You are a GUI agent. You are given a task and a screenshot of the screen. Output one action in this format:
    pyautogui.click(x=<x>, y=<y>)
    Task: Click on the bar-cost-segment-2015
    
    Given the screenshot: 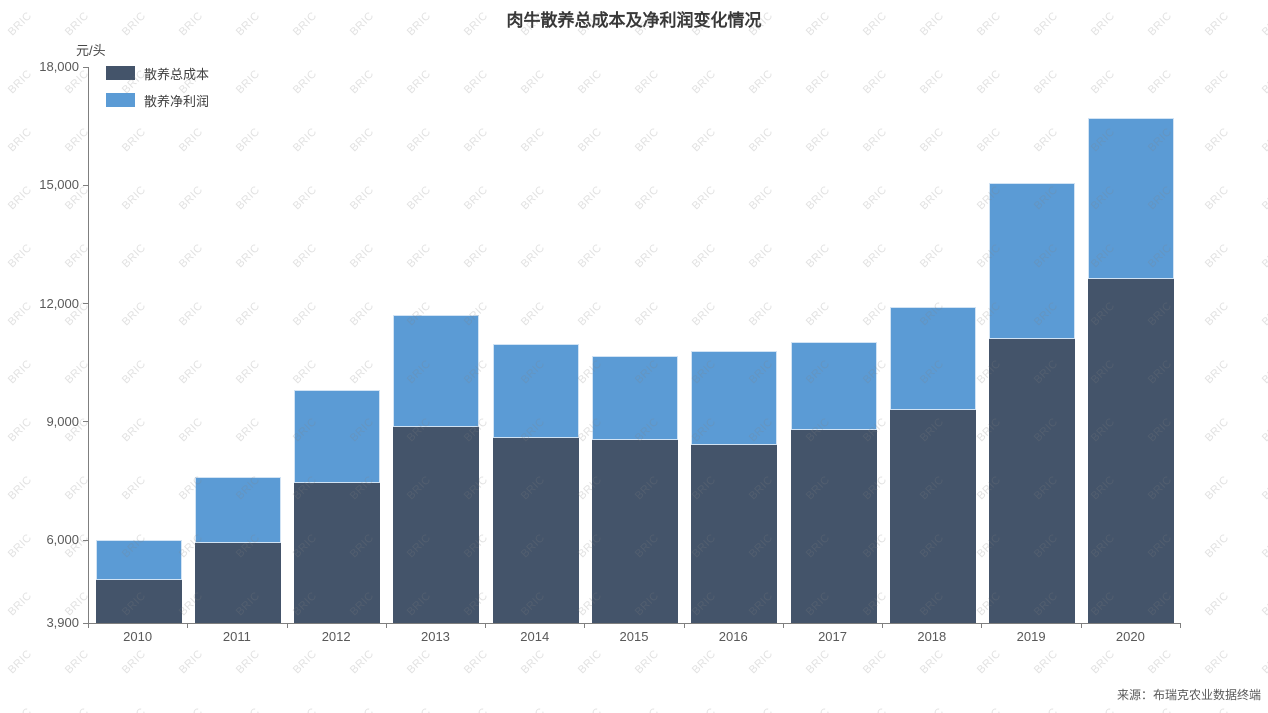 What is the action you would take?
    pyautogui.click(x=635, y=531)
    